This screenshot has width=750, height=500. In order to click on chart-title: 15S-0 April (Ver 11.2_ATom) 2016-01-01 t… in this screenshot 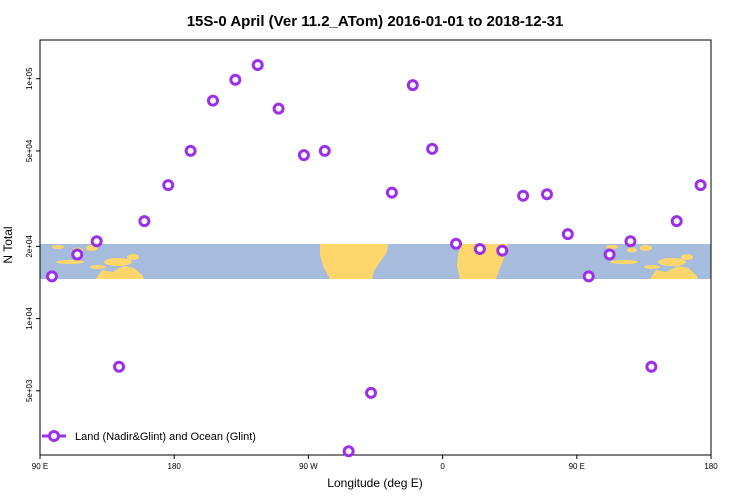, I will do `click(375, 21)`.